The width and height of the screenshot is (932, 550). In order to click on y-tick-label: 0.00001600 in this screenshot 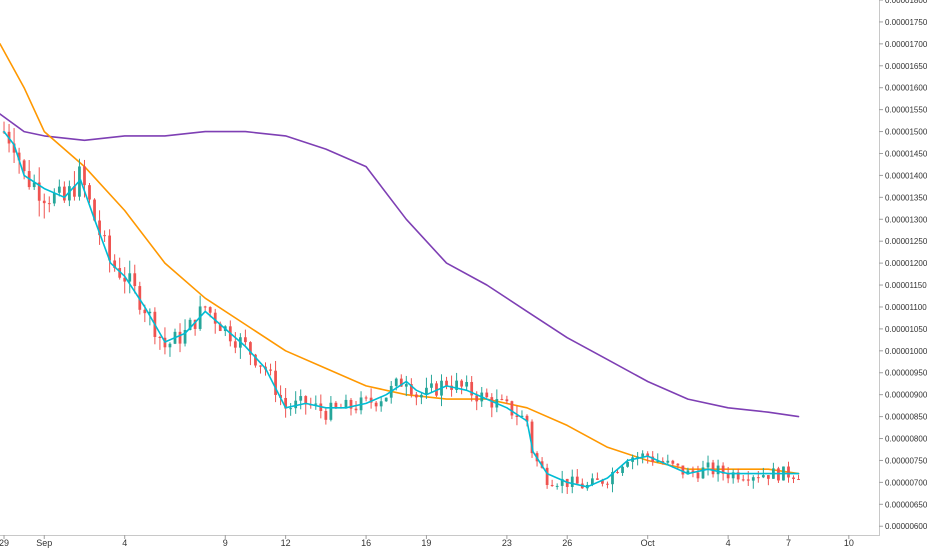, I will do `click(906, 88)`.